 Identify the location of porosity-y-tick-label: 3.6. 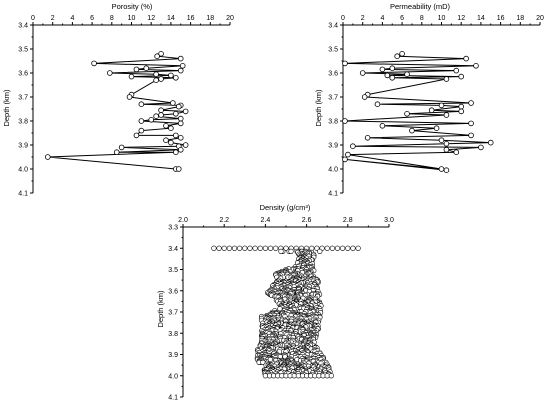
(23, 74).